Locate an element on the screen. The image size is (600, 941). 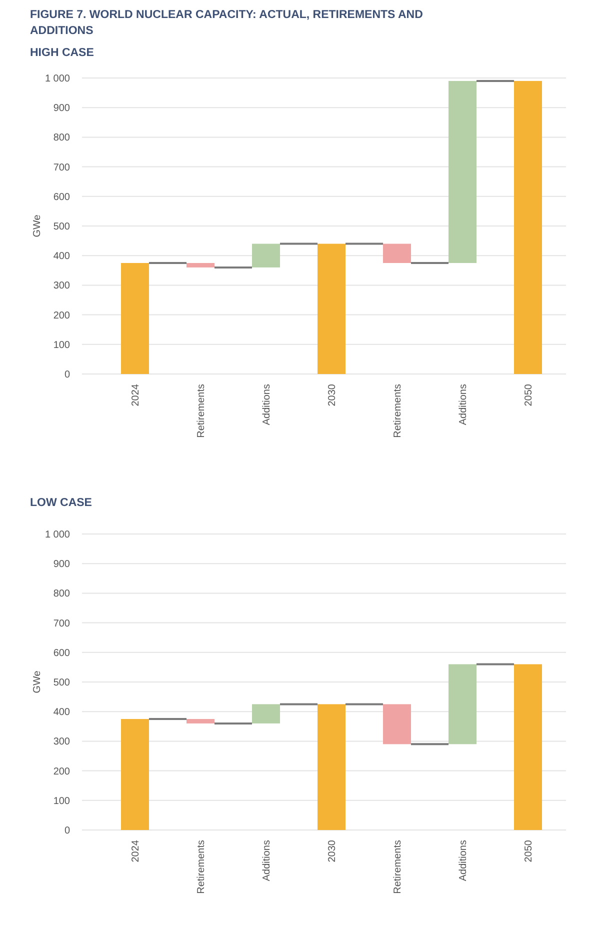
chart-title: LOW CASE is located at coordinates (61, 503).